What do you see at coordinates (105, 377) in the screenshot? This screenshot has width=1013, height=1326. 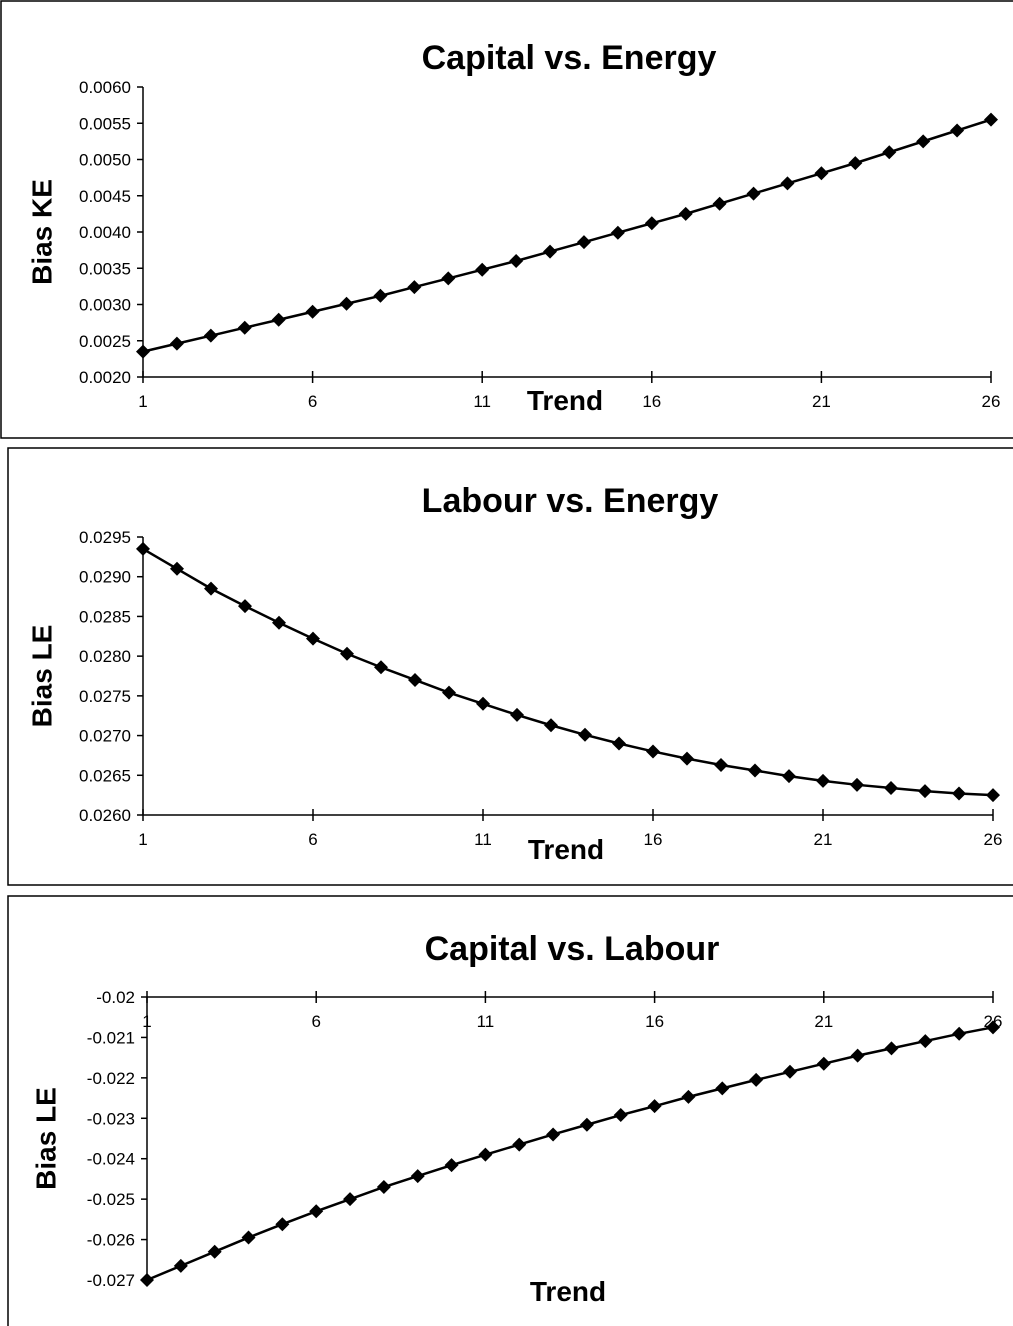 I see `y-tick-label: 0.0020` at bounding box center [105, 377].